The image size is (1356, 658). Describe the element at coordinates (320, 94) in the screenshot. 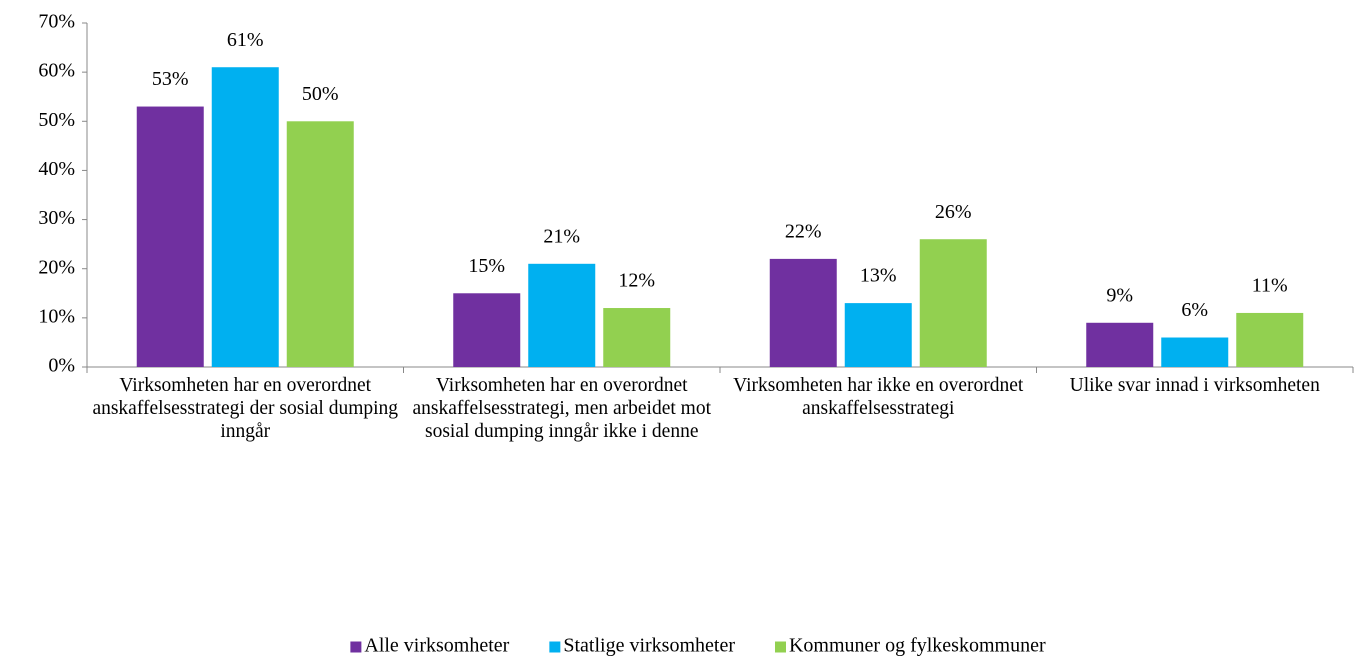

I see `data-label: 50%` at that location.